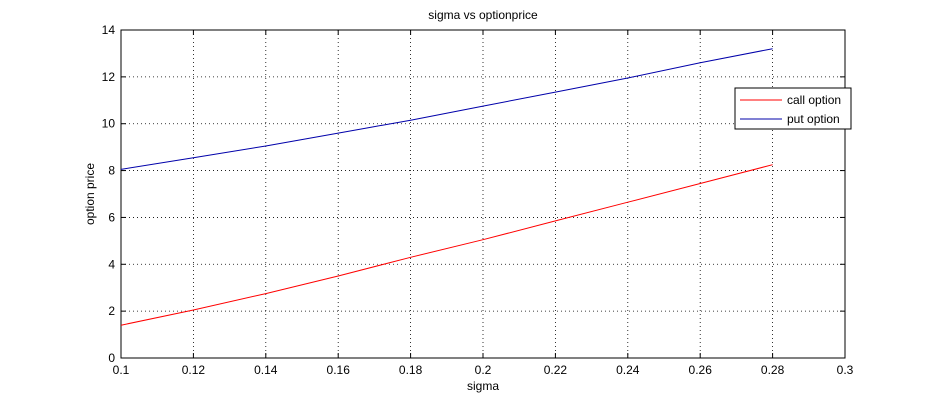 The image size is (933, 402). Describe the element at coordinates (111, 358) in the screenshot. I see `y-tick-label: 0` at that location.